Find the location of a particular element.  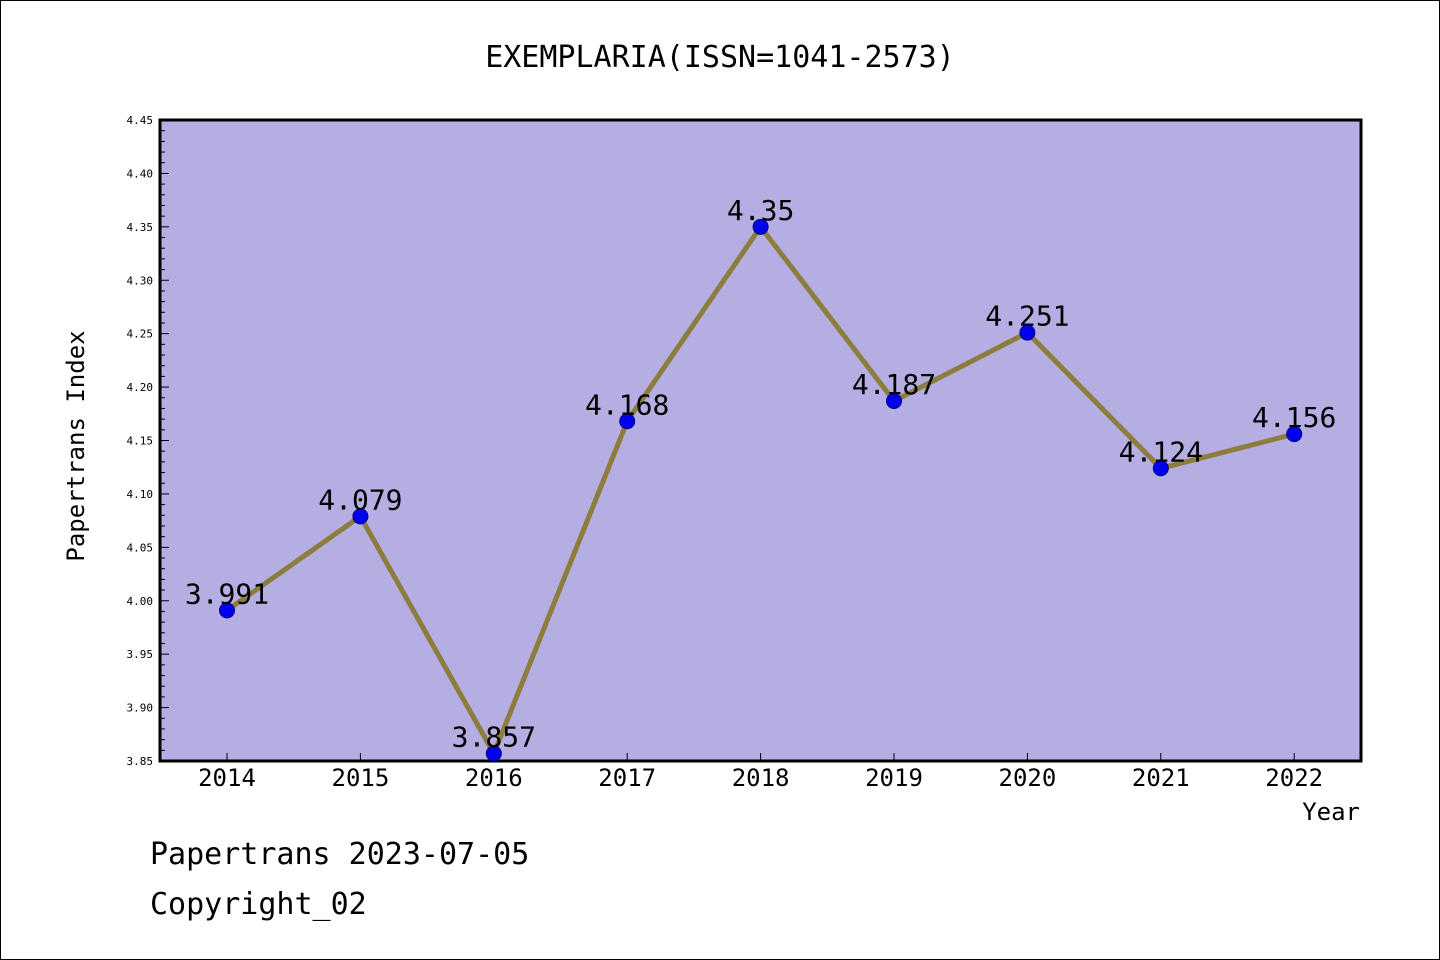

data-label: 4.251 is located at coordinates (1027, 316).